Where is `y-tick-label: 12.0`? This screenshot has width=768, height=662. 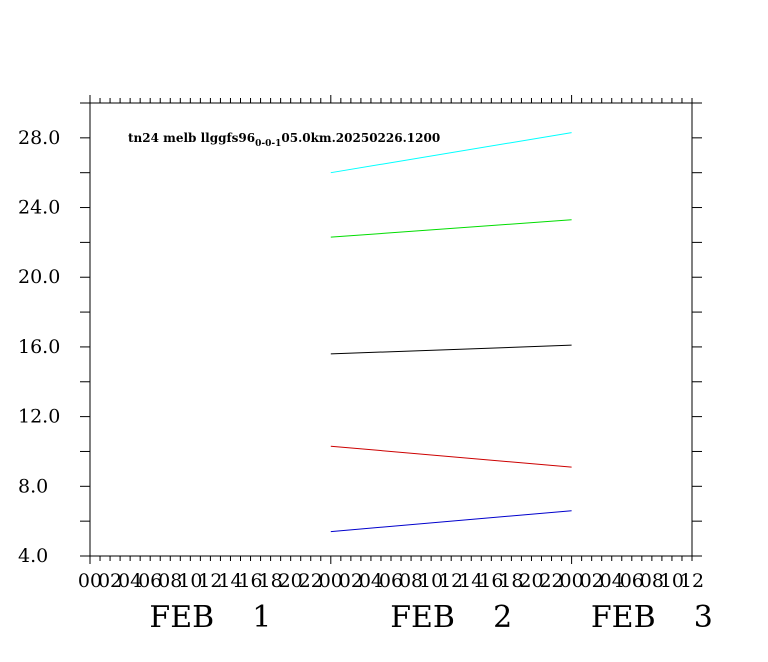 y-tick-label: 12.0 is located at coordinates (39, 417).